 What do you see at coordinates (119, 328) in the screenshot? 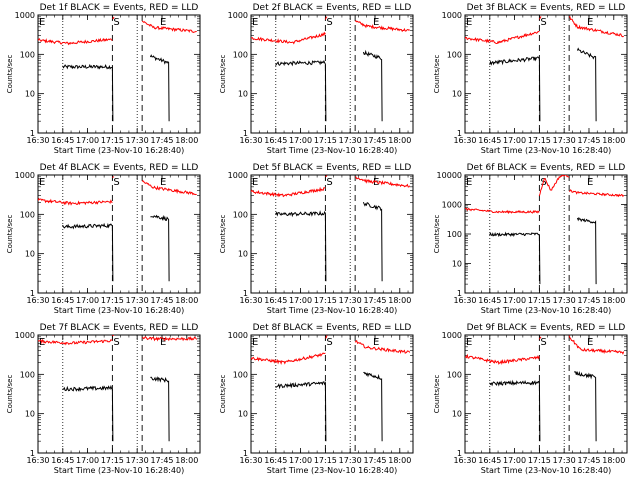
I see `panel-title: Det 7f BLACK = Events, RED = LLD` at bounding box center [119, 328].